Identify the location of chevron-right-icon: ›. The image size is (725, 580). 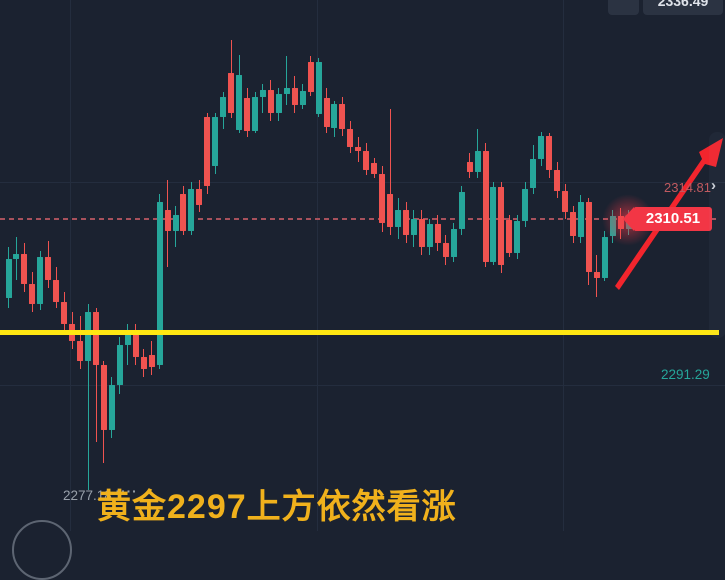
(713, 185).